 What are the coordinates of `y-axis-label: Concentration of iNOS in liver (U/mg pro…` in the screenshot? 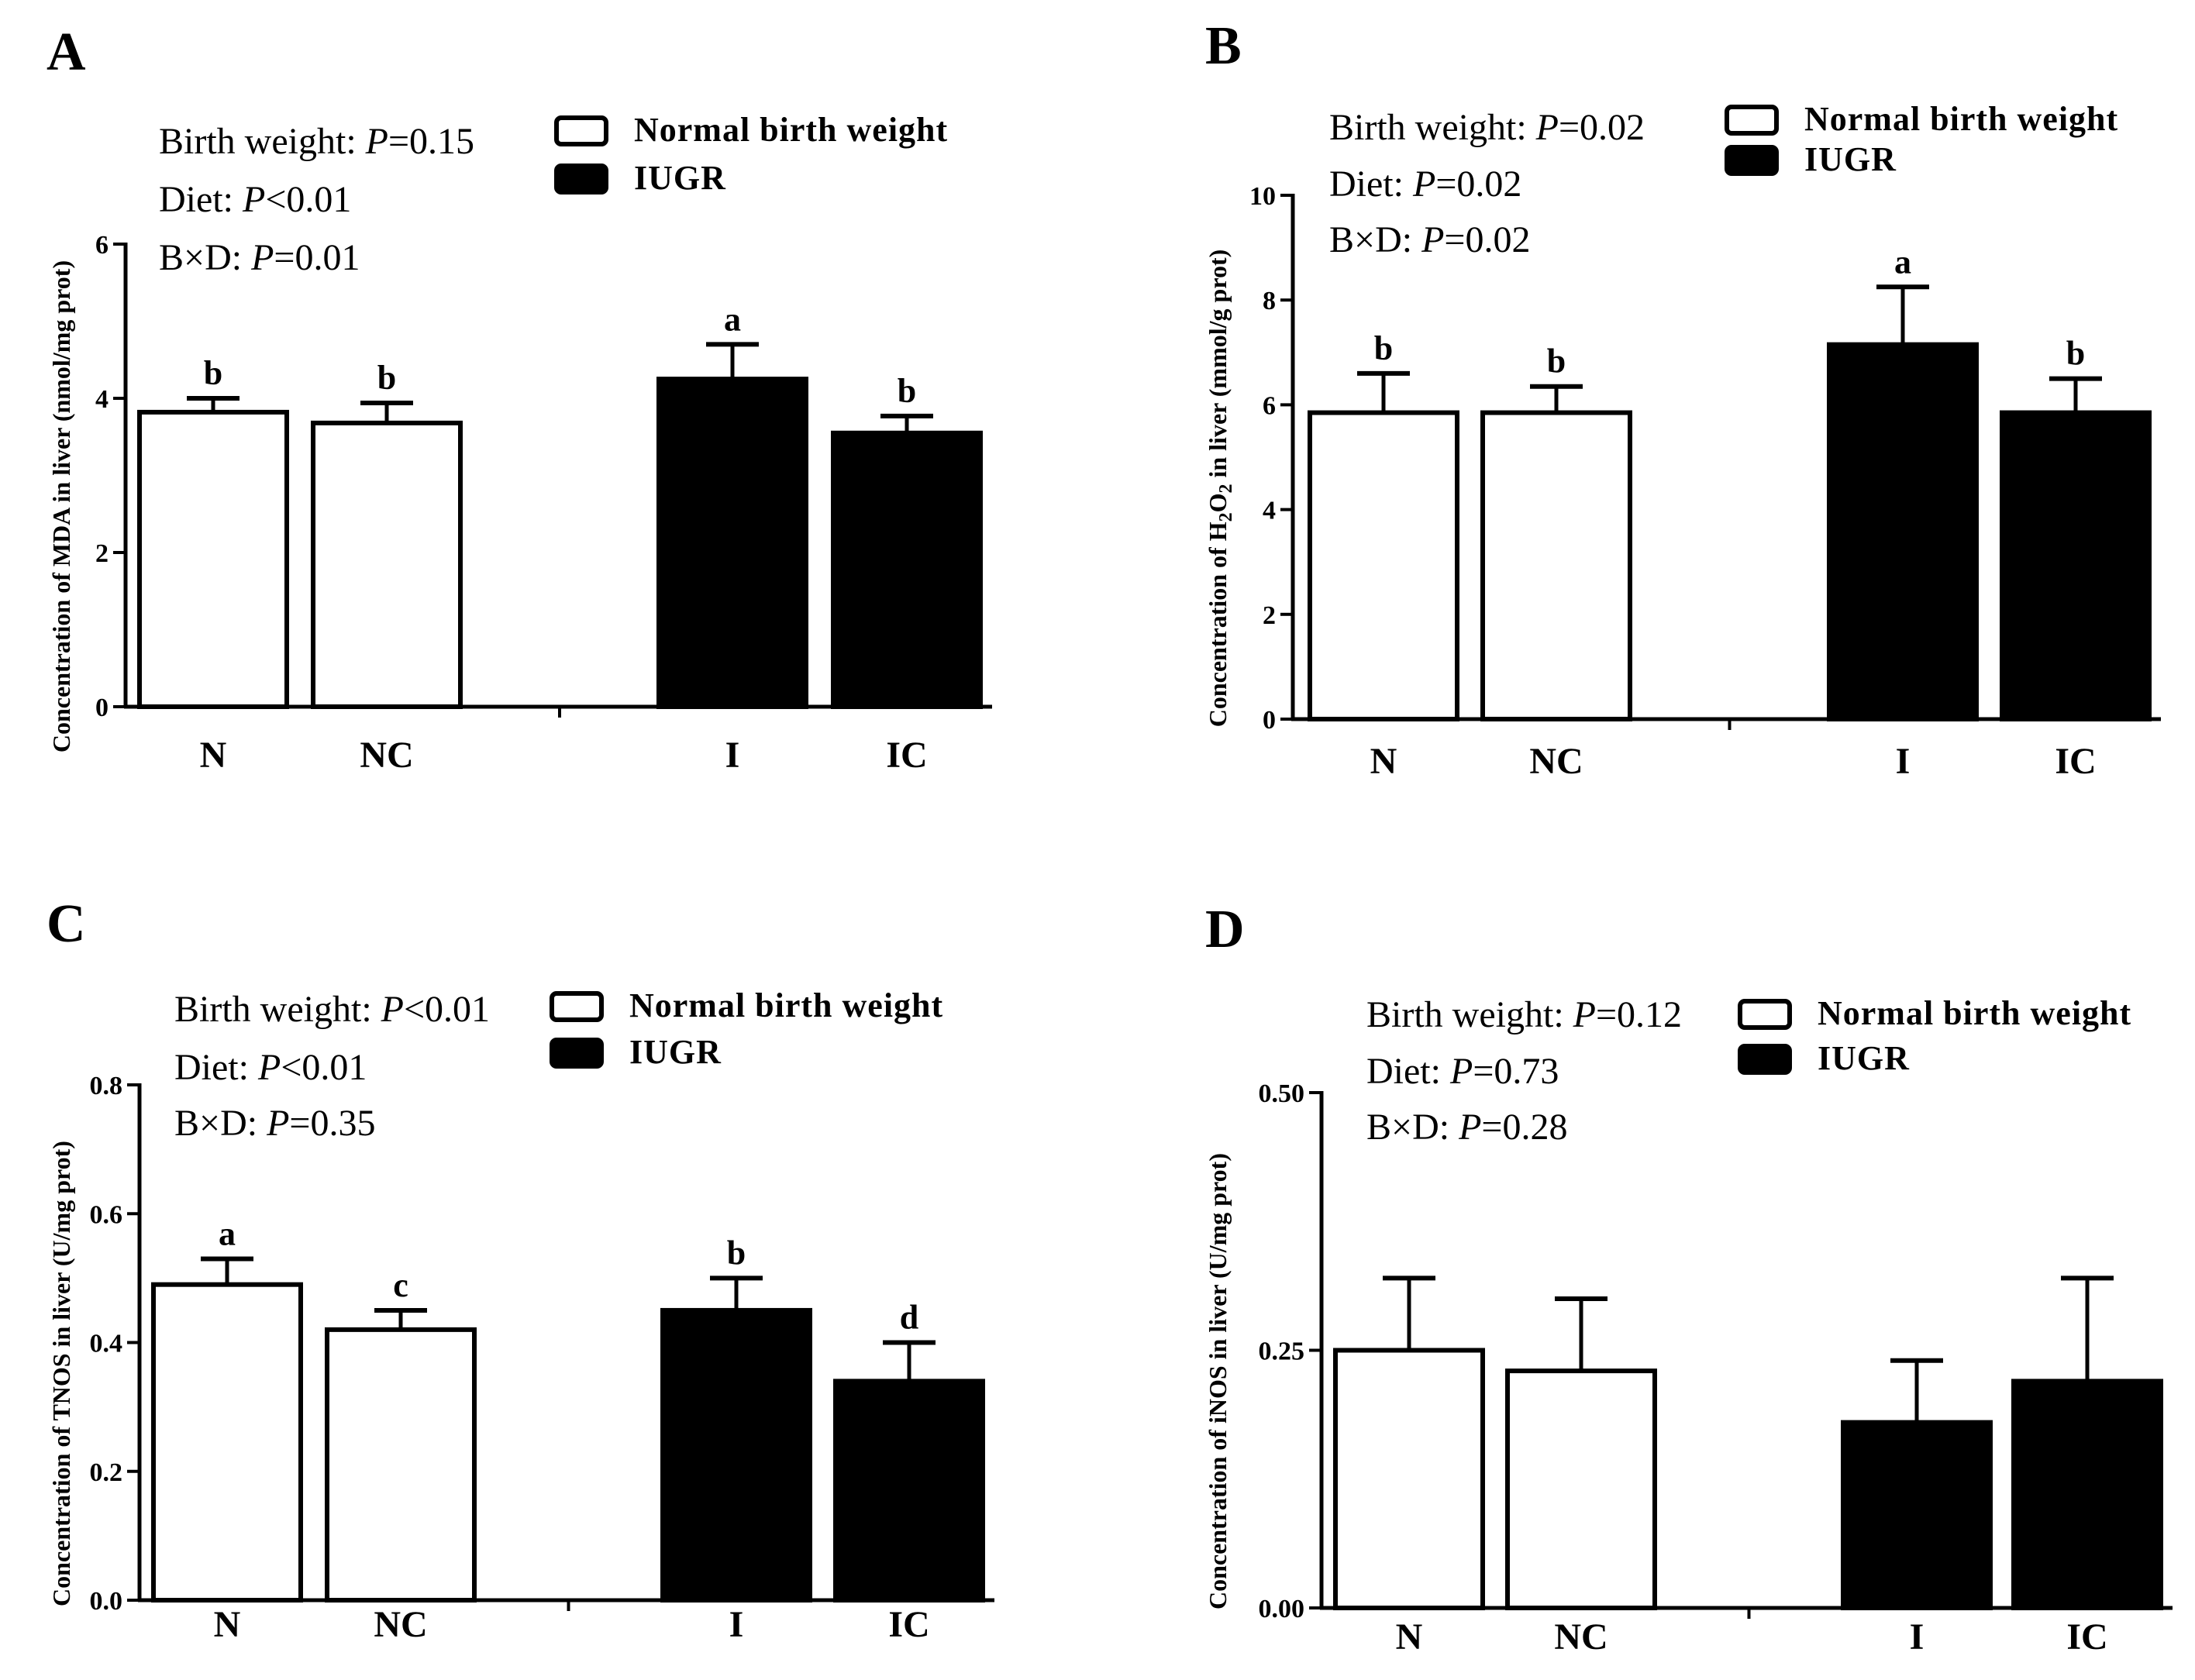 It's located at (1218, 1381).